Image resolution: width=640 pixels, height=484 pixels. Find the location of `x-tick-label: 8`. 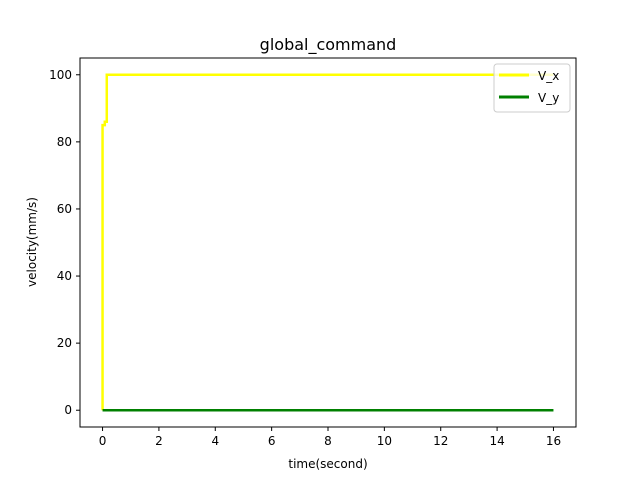

x-tick-label: 8 is located at coordinates (328, 441).